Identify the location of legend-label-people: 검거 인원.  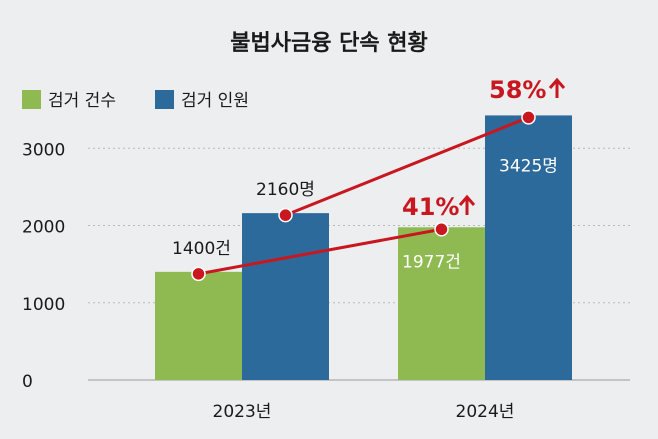
(215, 101).